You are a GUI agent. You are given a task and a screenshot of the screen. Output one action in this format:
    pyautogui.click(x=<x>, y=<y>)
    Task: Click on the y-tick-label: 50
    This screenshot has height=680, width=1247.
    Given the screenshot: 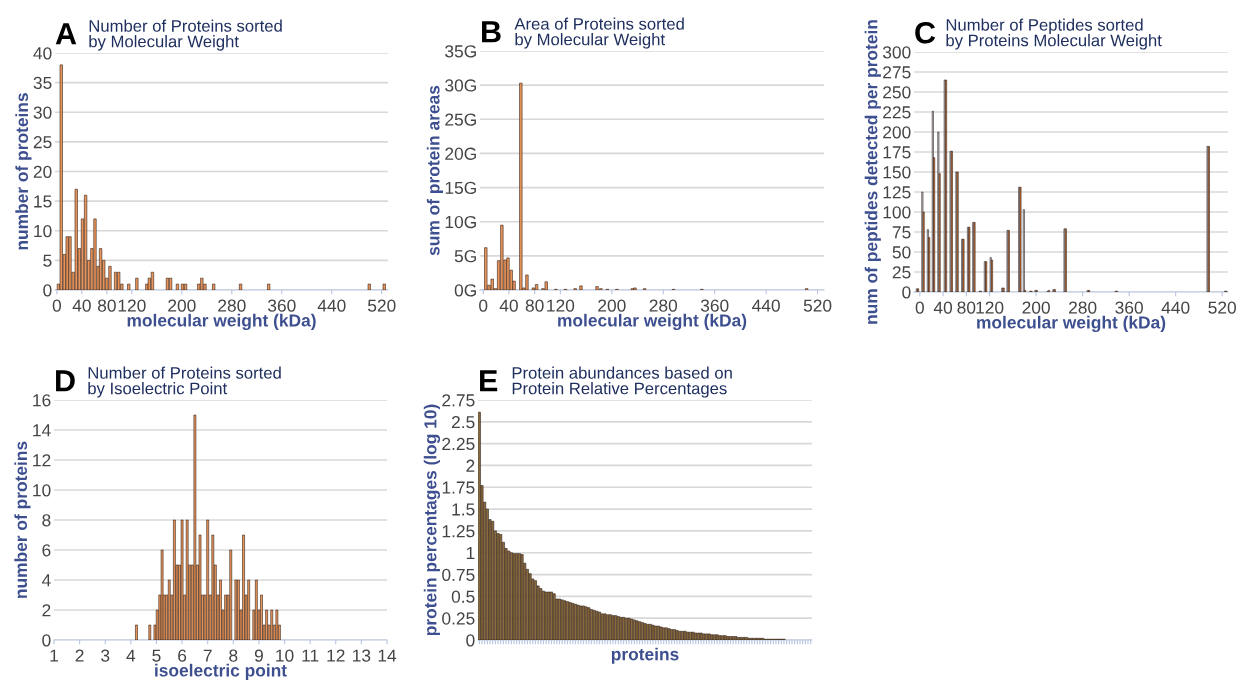 What is the action you would take?
    pyautogui.click(x=901, y=252)
    